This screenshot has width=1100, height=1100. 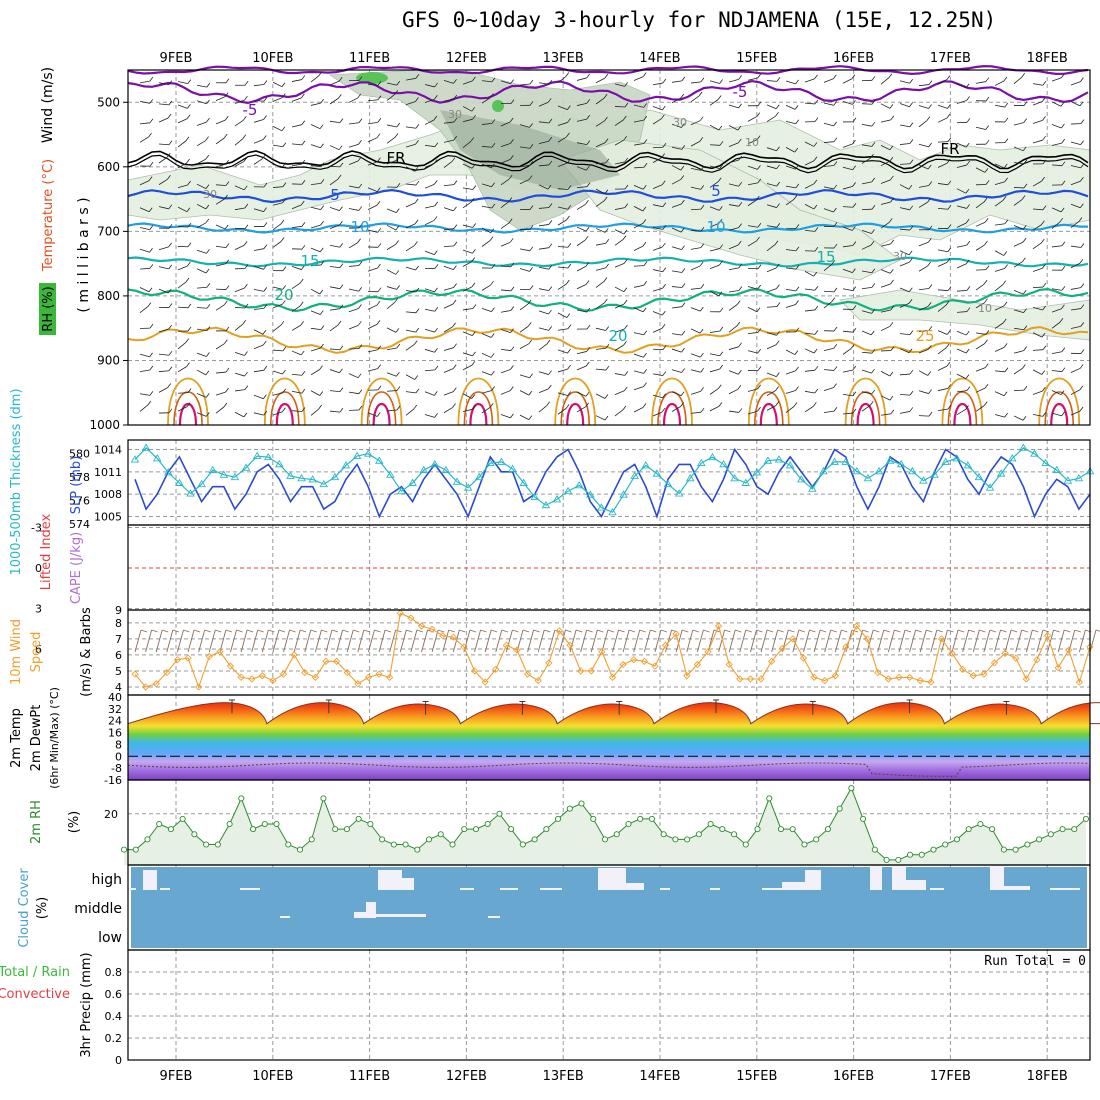 What do you see at coordinates (359, 227) in the screenshot?
I see `contour-label: 10` at bounding box center [359, 227].